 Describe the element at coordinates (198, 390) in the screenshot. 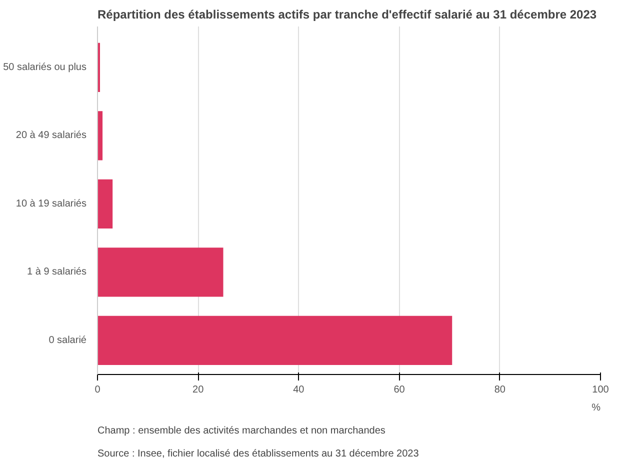

I see `x-tick-label: 20` at that location.